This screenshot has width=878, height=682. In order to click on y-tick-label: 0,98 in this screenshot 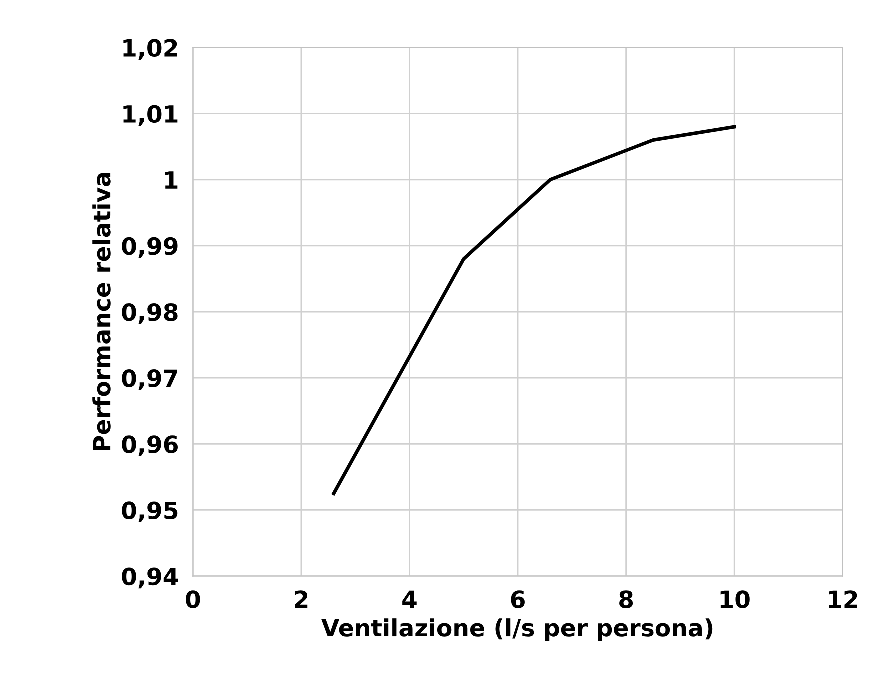, I will do `click(150, 313)`.